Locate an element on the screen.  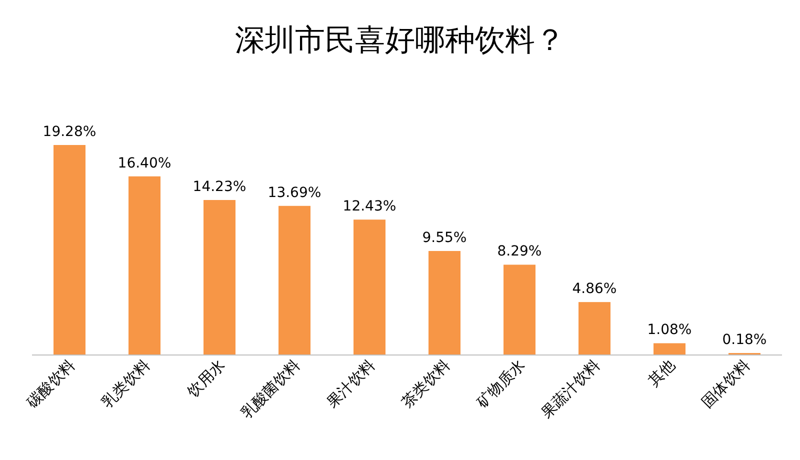
x-tick-label: 其他 is located at coordinates (661, 373).